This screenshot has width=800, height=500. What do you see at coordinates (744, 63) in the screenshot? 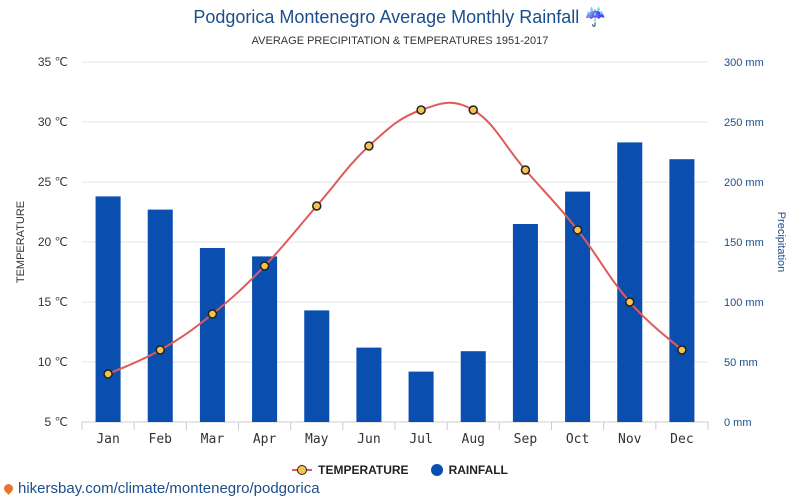
I see `y-right-tick-label: 300 mm` at bounding box center [744, 63].